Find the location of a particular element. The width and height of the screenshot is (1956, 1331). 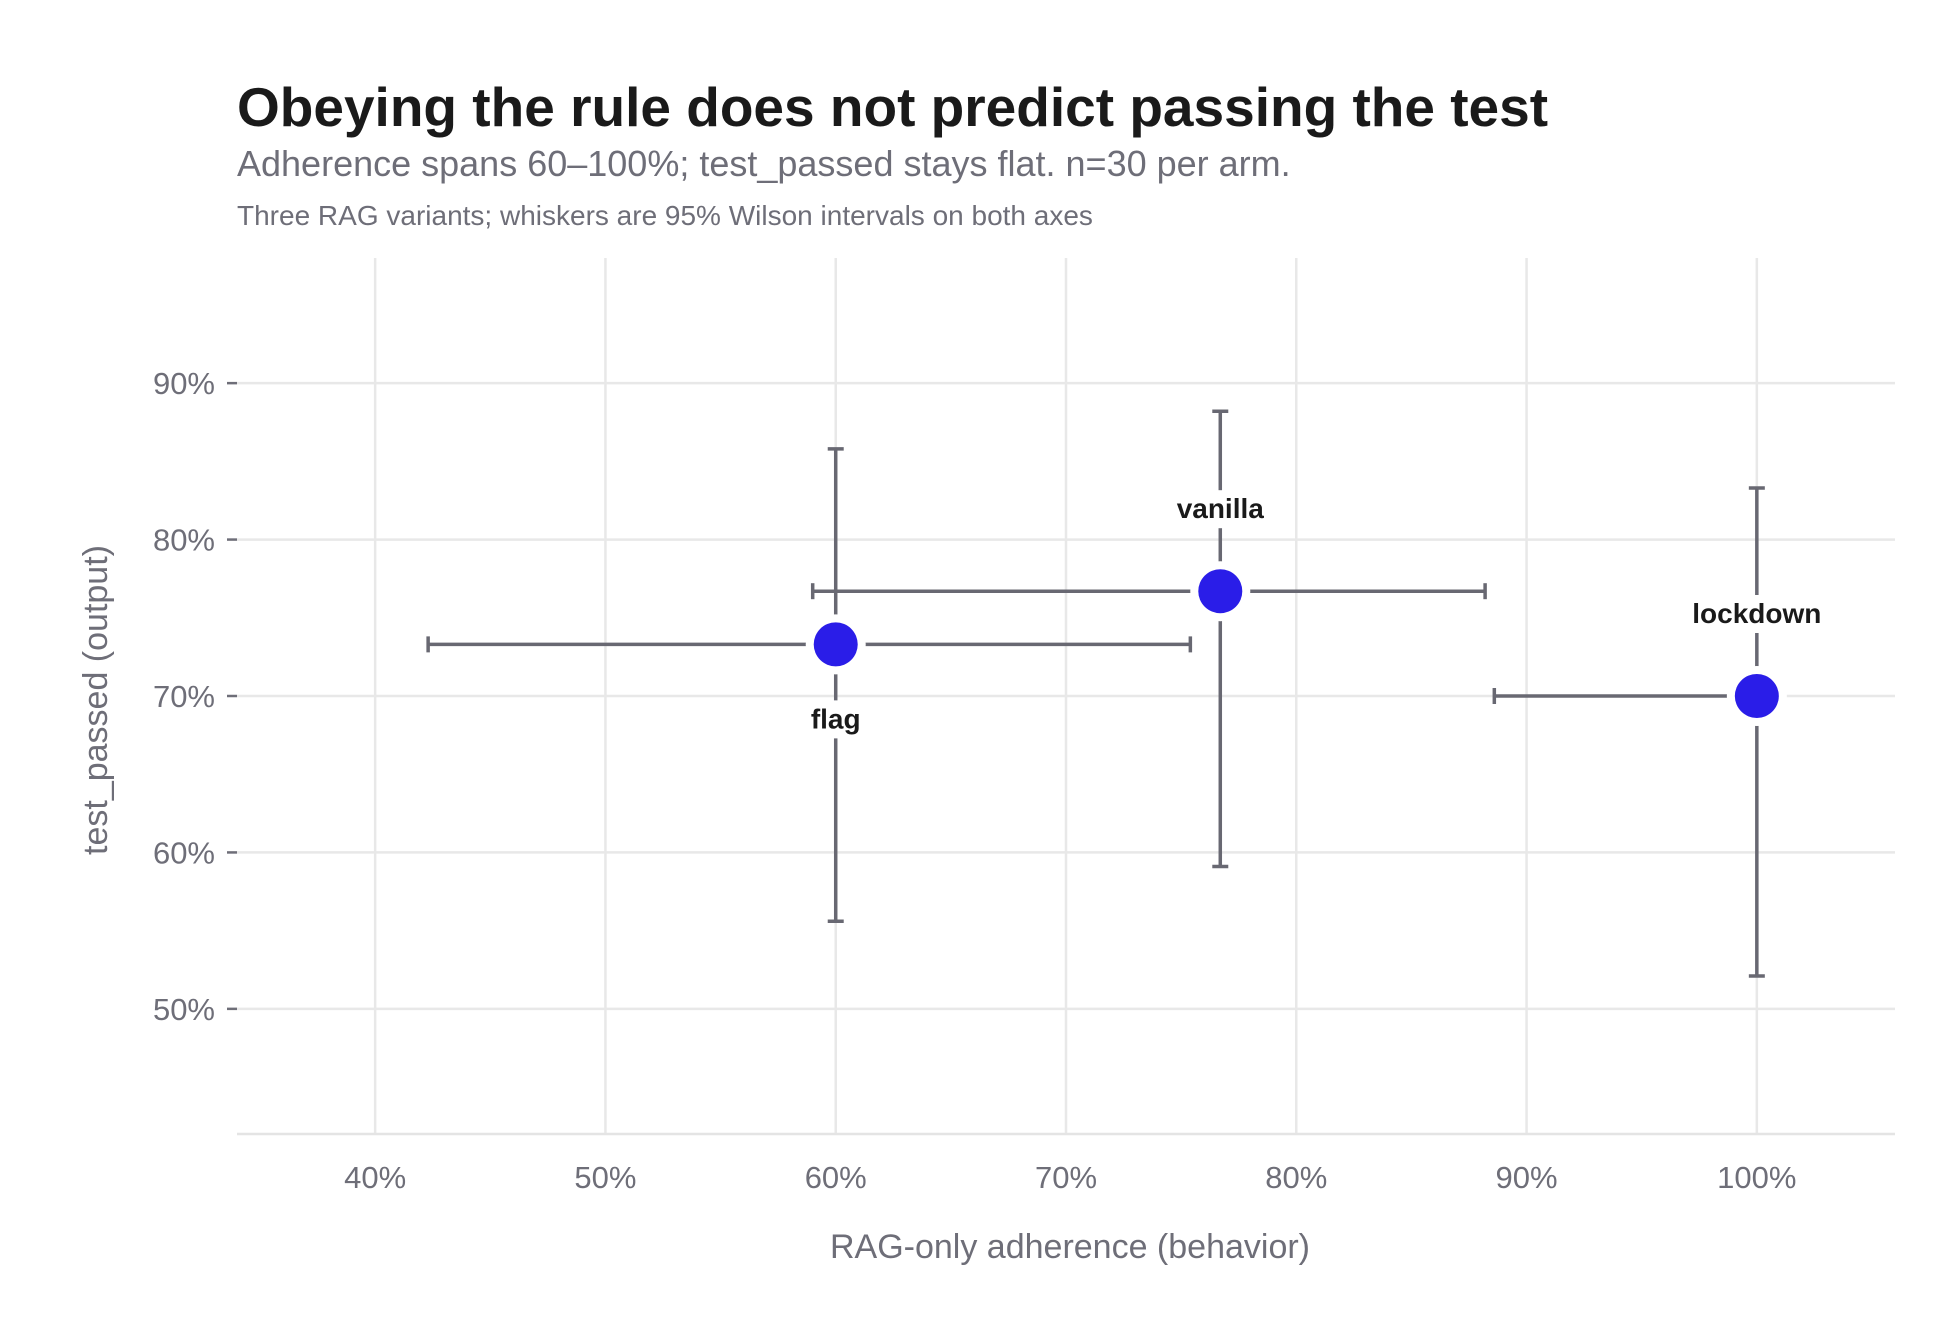

x-tick-label: 100% is located at coordinates (1756, 1177).